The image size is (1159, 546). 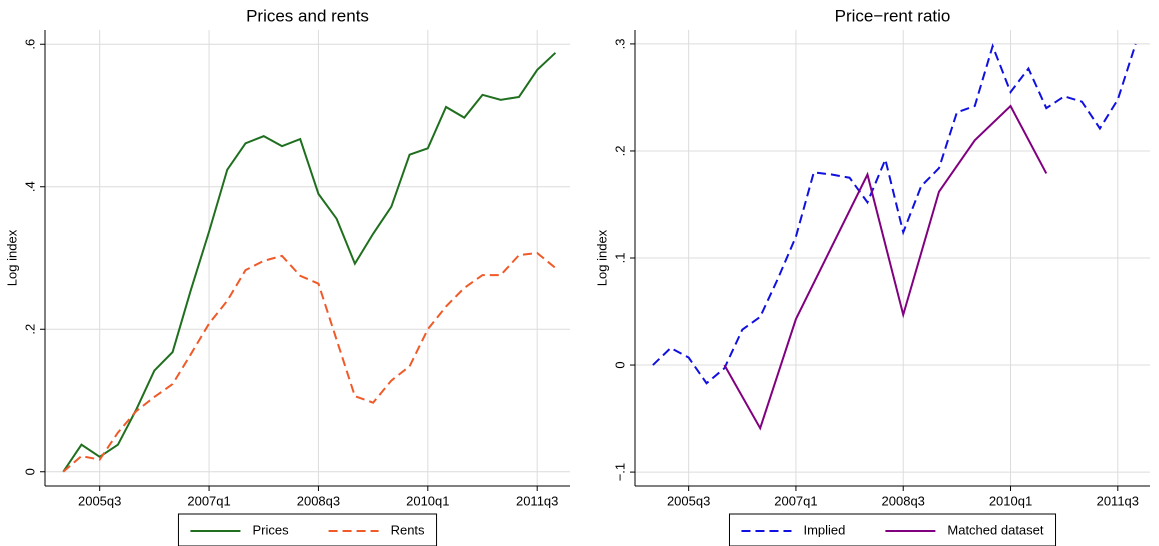 I want to click on y-tick-label: .1, so click(x=619, y=258).